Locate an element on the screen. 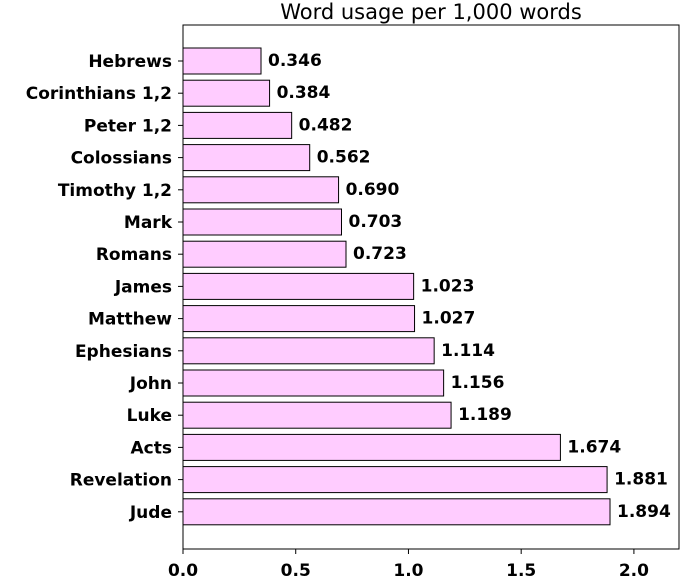 Image resolution: width=680 pixels, height=579 pixels. data-label: 0.562 is located at coordinates (344, 158).